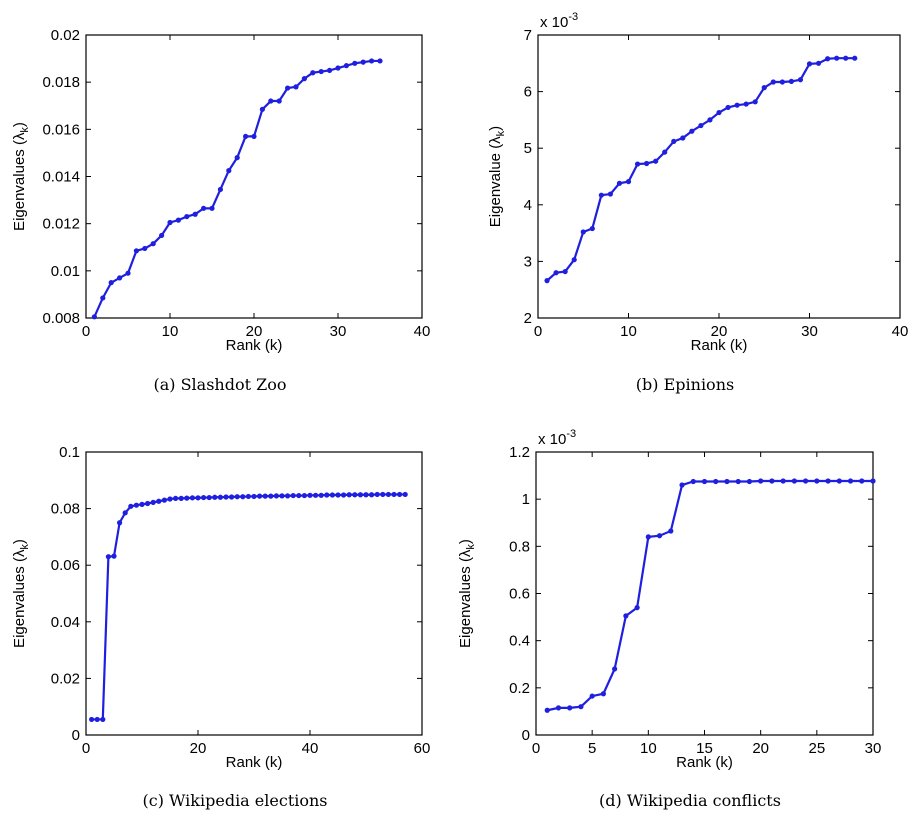 The width and height of the screenshot is (916, 818). Describe the element at coordinates (422, 748) in the screenshot. I see `x-tick-label: 60` at that location.